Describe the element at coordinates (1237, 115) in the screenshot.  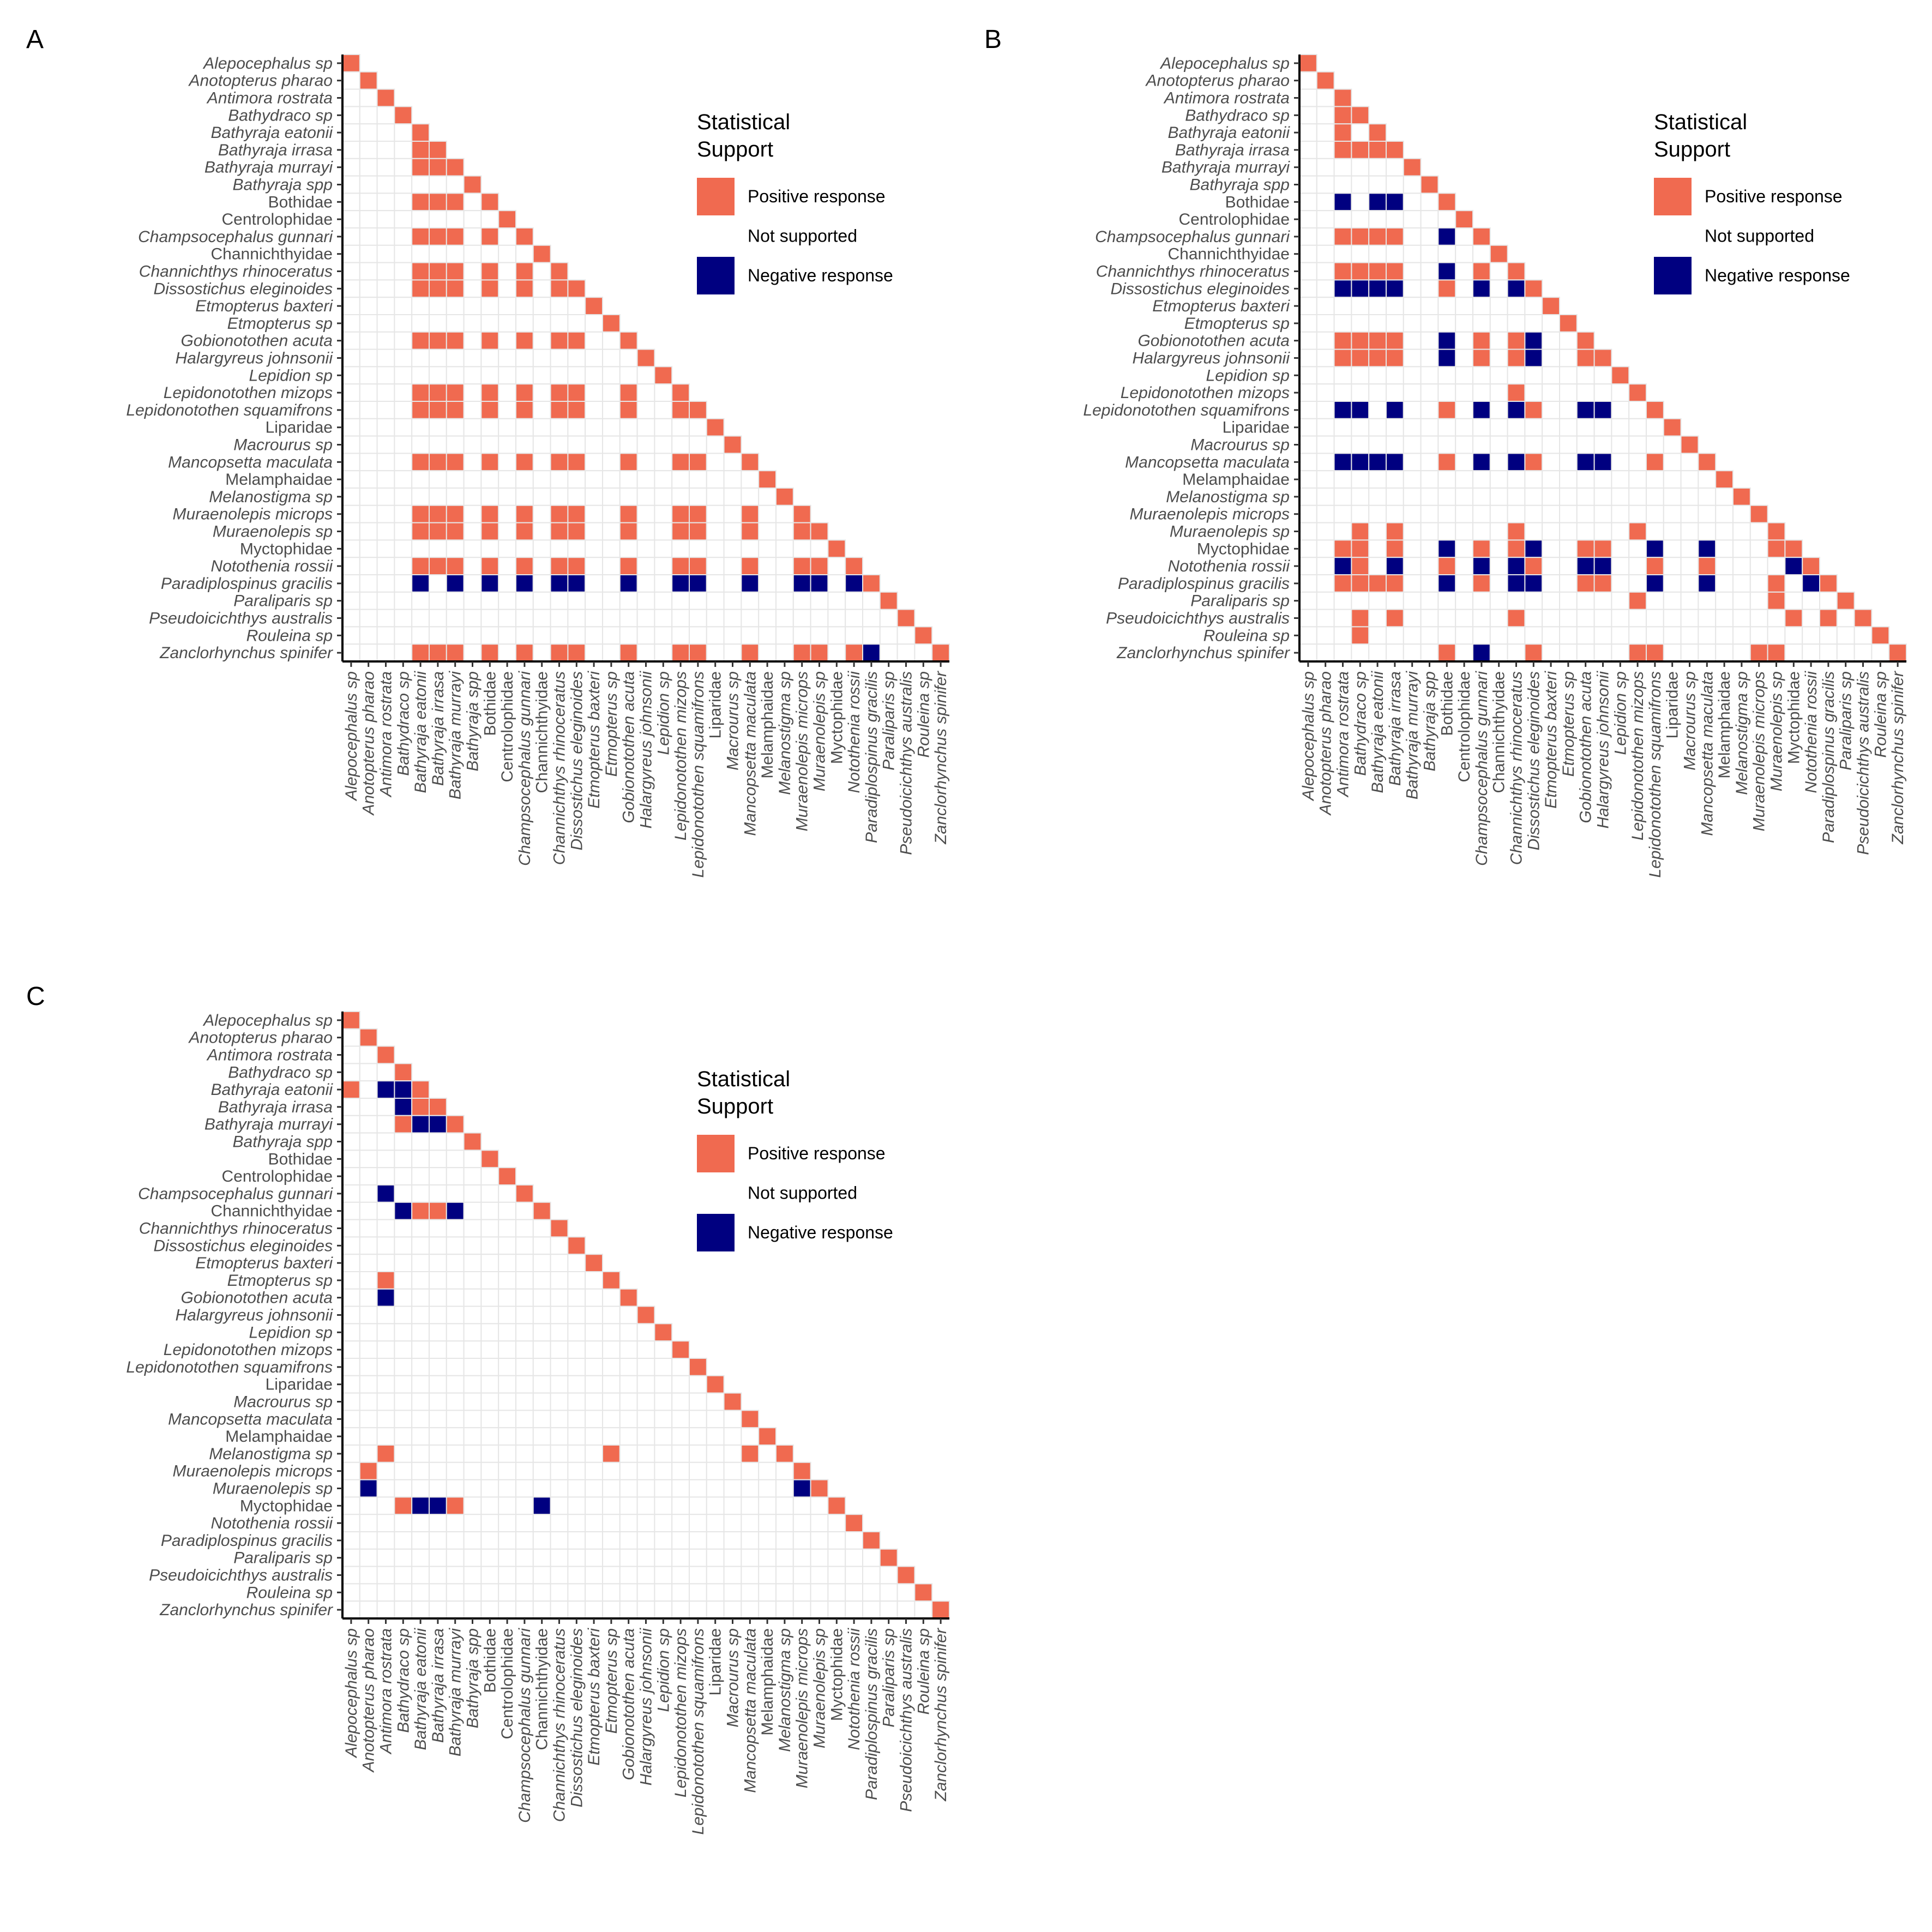
I see `y-tick-label-bathydraco-sp: Bathydraco sp` at that location.